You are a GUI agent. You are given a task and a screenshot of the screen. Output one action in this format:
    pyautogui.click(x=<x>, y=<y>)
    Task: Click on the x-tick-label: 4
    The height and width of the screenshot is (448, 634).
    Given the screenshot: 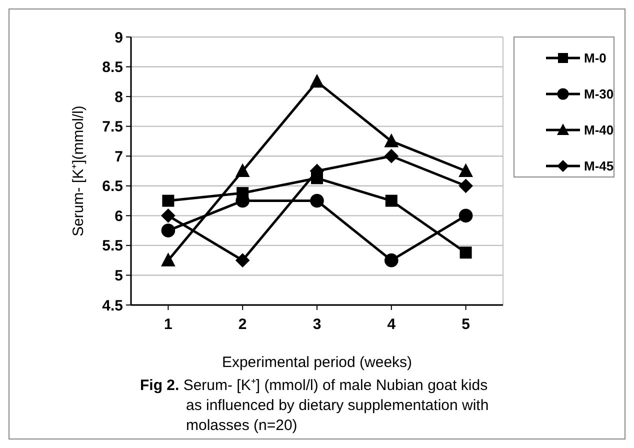 What is the action you would take?
    pyautogui.click(x=391, y=324)
    